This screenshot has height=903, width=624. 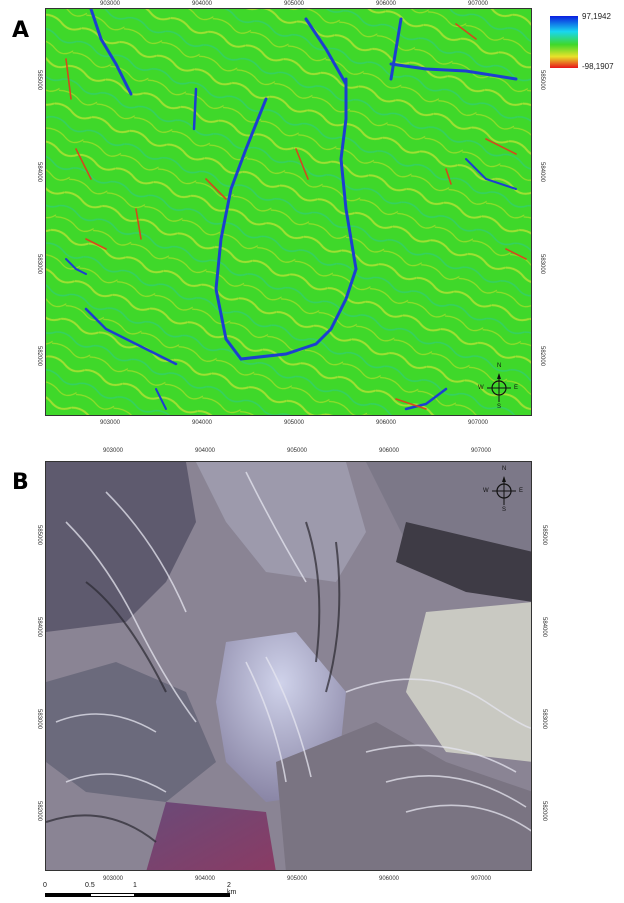 What do you see at coordinates (542, 264) in the screenshot?
I see `tick-right-a-2: 583000` at bounding box center [542, 264].